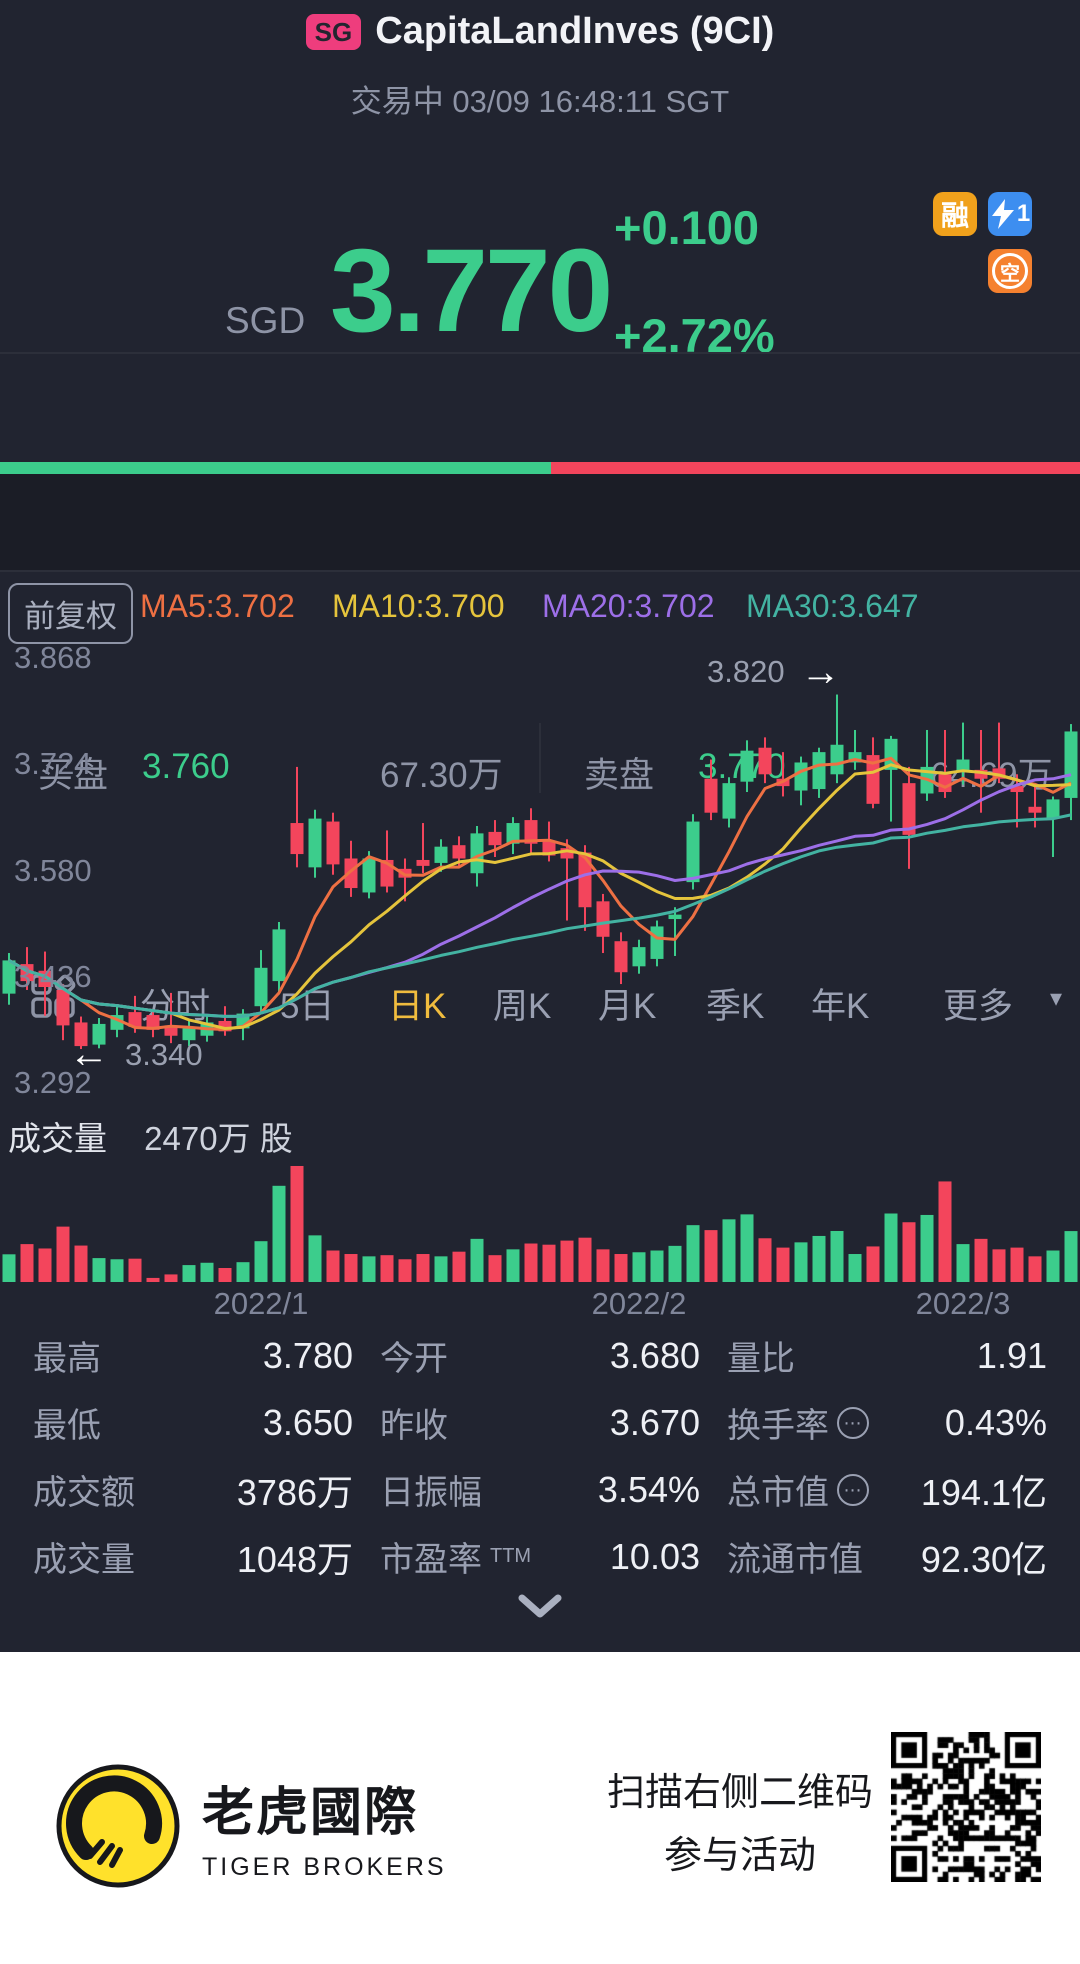 This screenshot has height=1964, width=1080. Describe the element at coordinates (150, 1136) in the screenshot. I see `volume-pane-label: 成交量 2470万 股` at that location.